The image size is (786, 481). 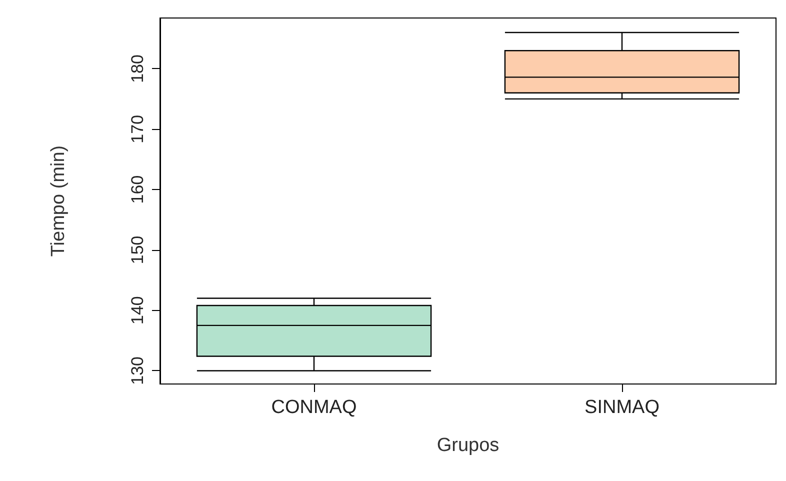 What do you see at coordinates (137, 370) in the screenshot?
I see `y-tick-label: 130` at bounding box center [137, 370].